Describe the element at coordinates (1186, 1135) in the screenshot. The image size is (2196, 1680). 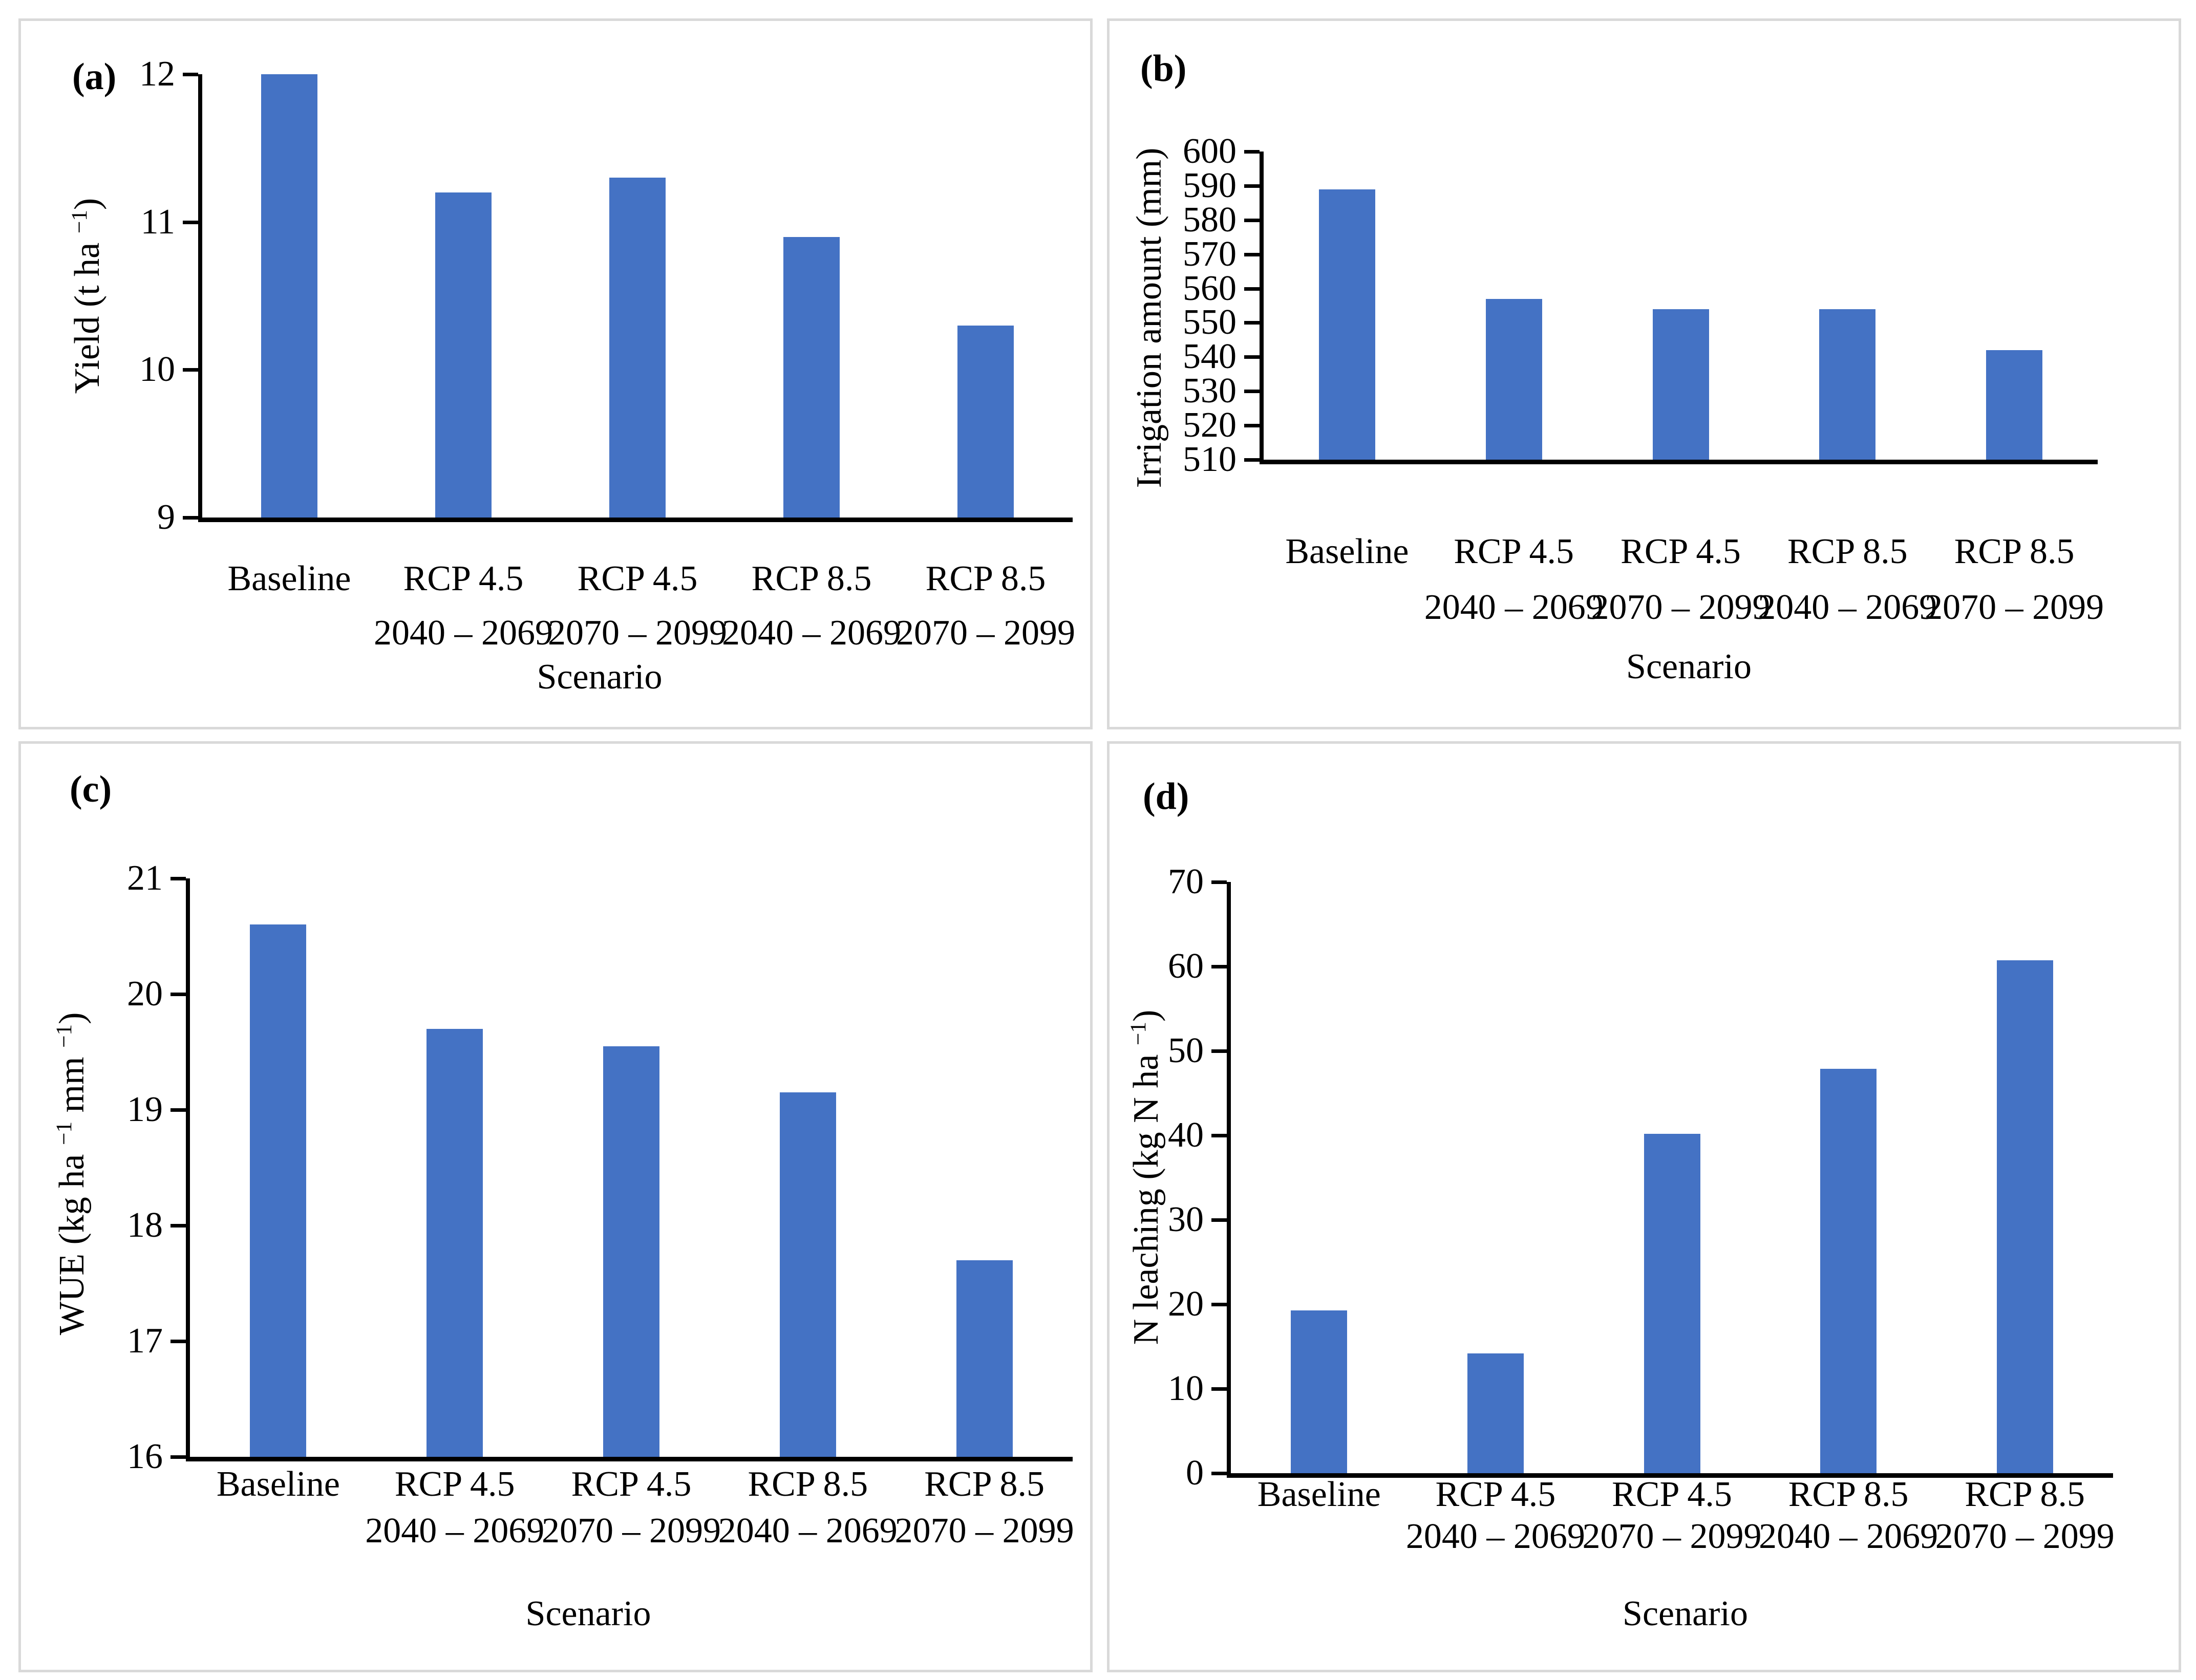
I see `y-tick-label: 40` at that location.